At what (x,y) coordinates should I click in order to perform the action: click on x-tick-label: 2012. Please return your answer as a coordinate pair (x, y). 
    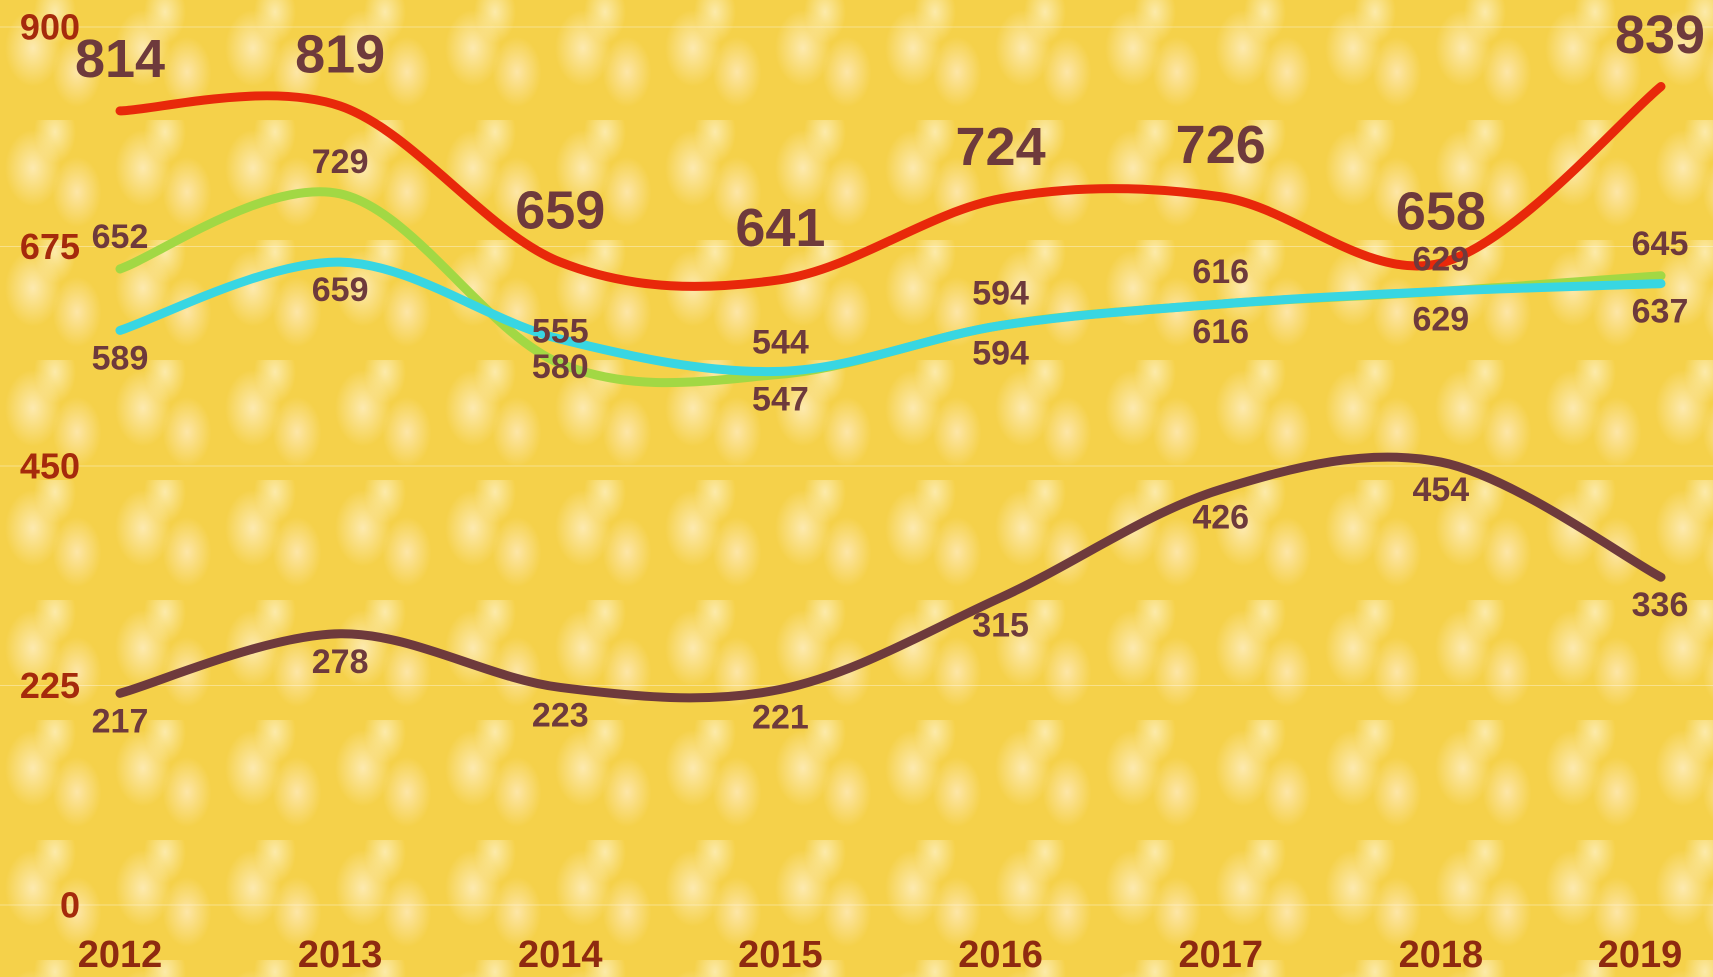
    Looking at the image, I should click on (120, 955).